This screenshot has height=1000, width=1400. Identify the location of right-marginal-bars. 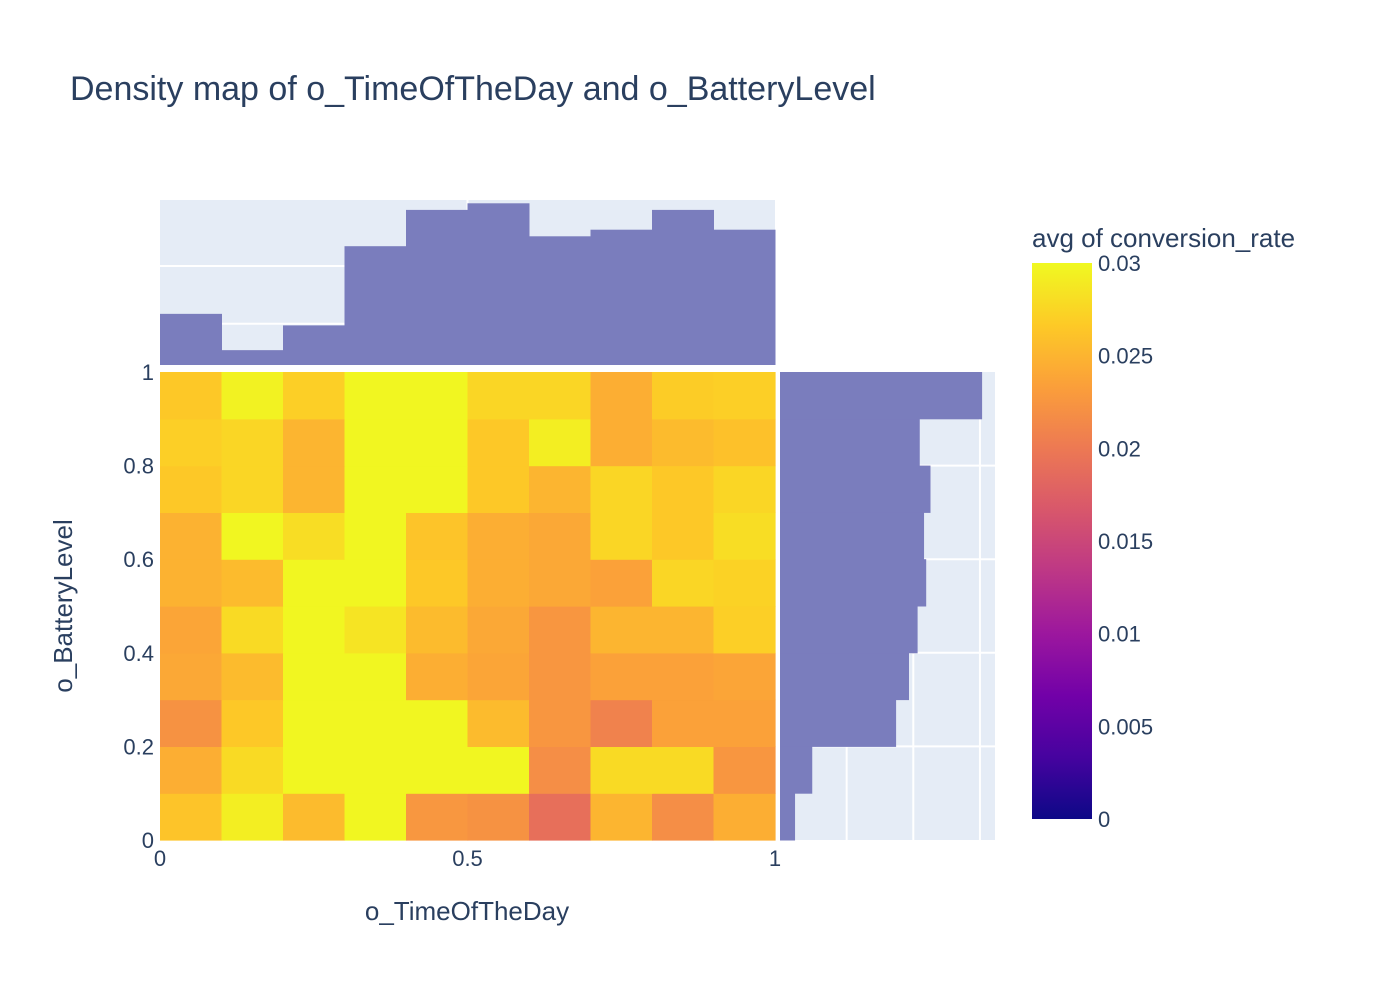
(881, 606).